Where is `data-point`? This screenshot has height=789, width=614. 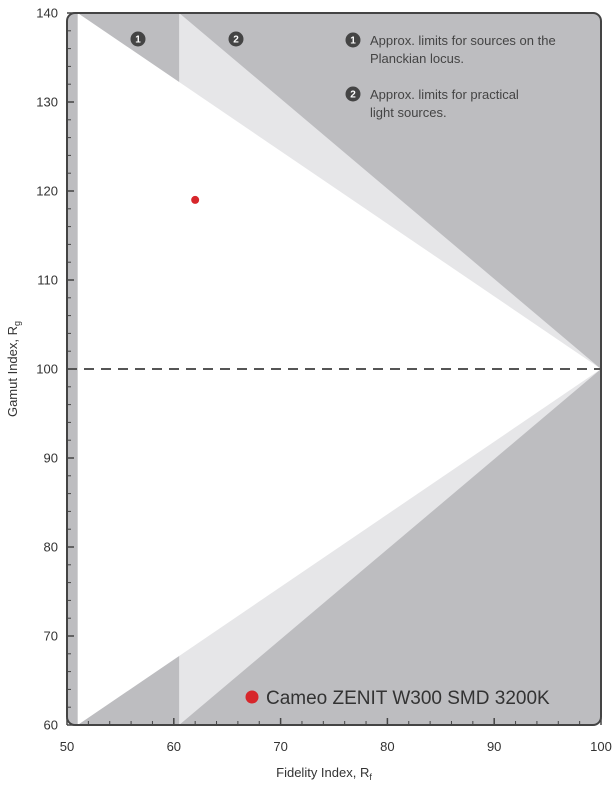
data-point is located at coordinates (195, 199).